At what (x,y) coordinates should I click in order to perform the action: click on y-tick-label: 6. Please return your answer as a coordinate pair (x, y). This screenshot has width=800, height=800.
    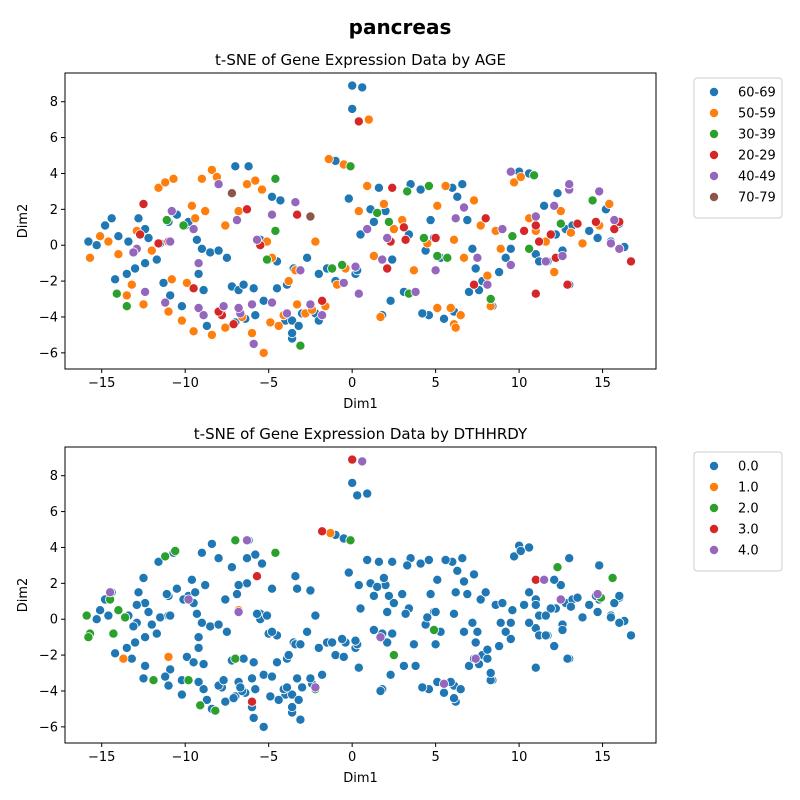
    Looking at the image, I should click on (54, 512).